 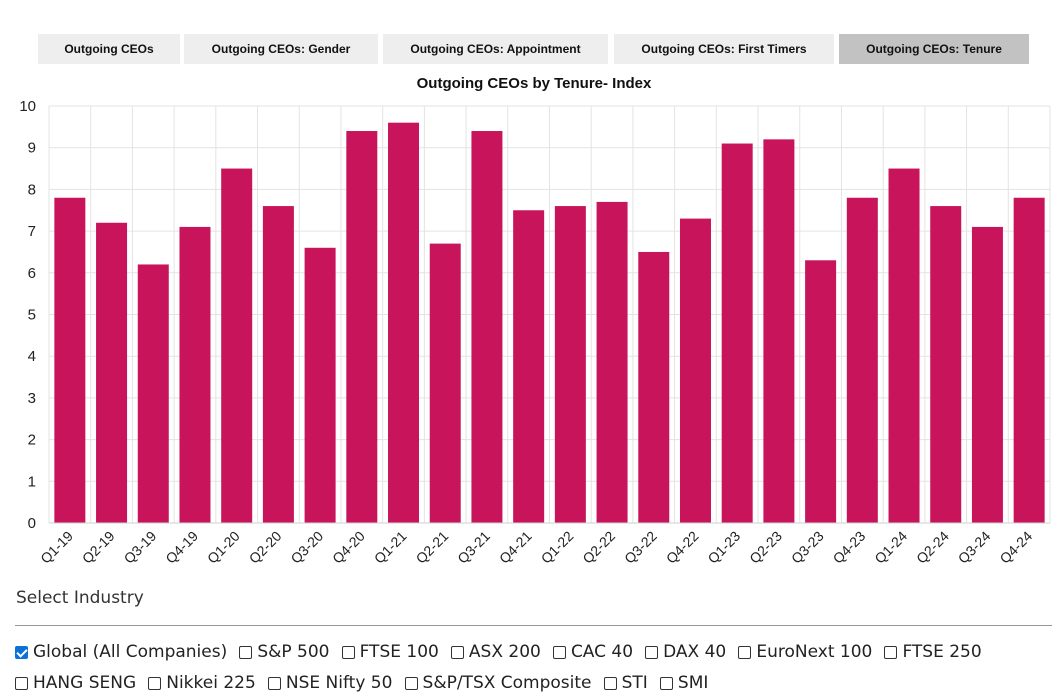 I want to click on y-tick-label: 5, so click(x=32, y=315).